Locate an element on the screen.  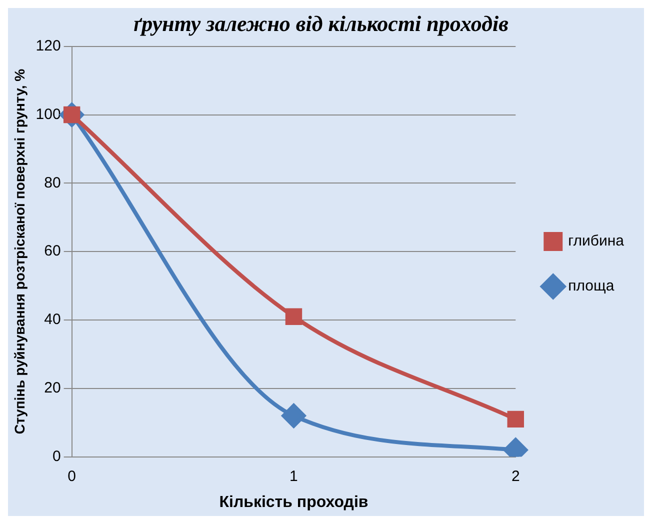
y-tick-label: 120 is located at coordinates (48, 46).